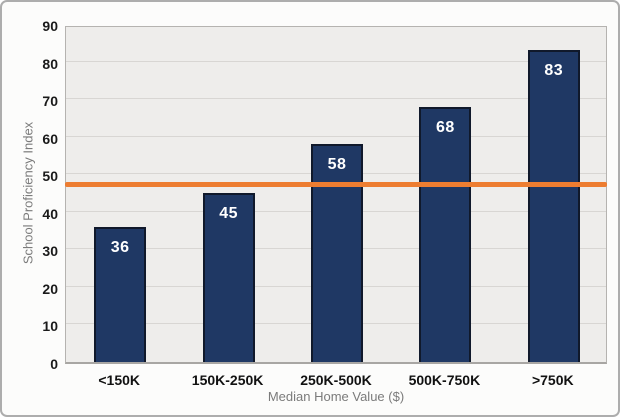 The width and height of the screenshot is (620, 417). I want to click on y-tick-label: 10, so click(50, 326).